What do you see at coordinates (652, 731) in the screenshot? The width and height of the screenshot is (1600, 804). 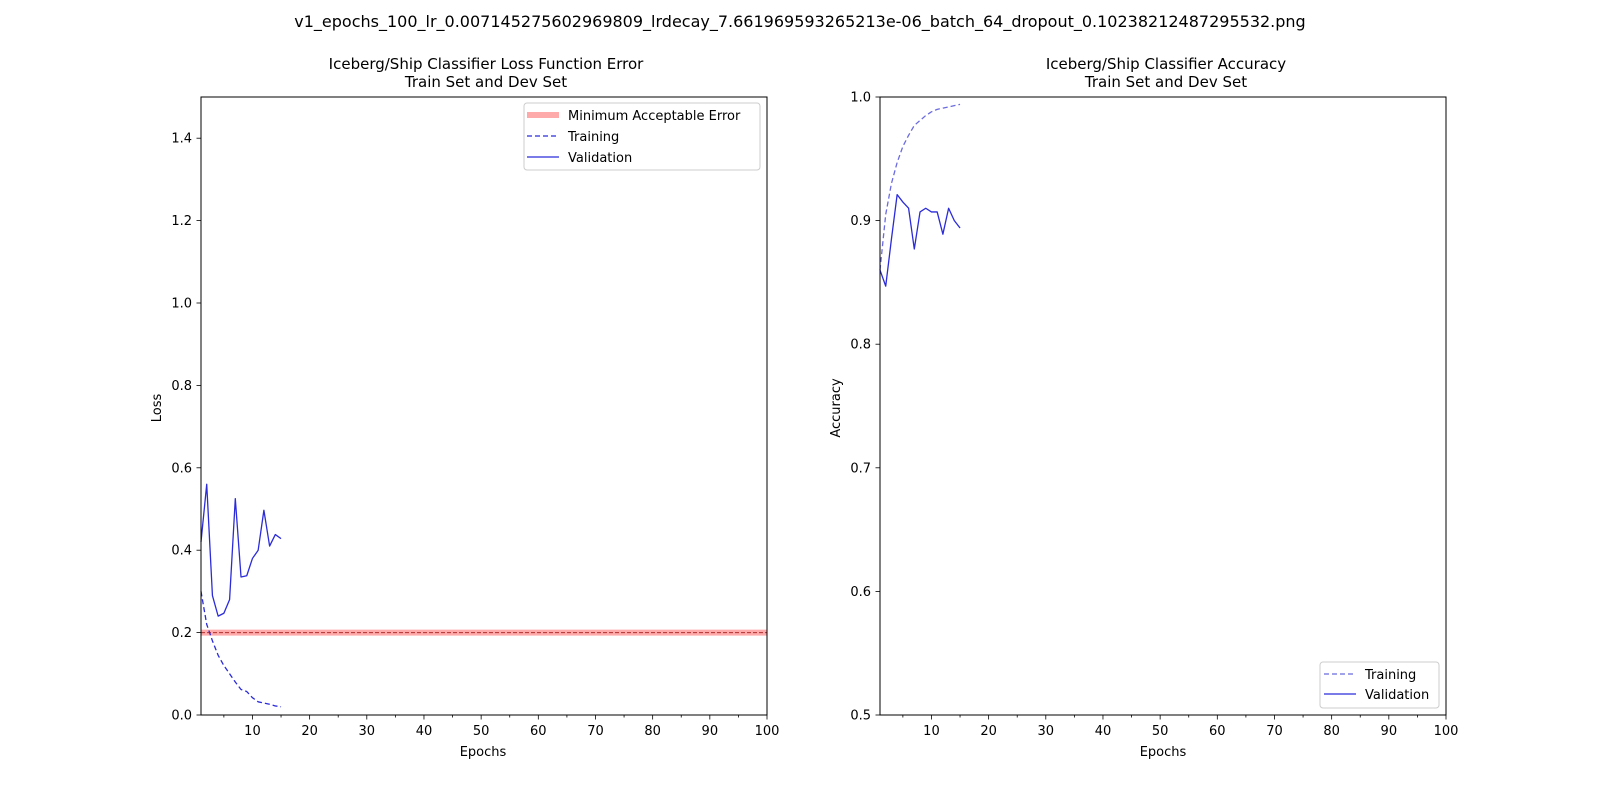 I see `loss-xtick-label: 80` at bounding box center [652, 731].